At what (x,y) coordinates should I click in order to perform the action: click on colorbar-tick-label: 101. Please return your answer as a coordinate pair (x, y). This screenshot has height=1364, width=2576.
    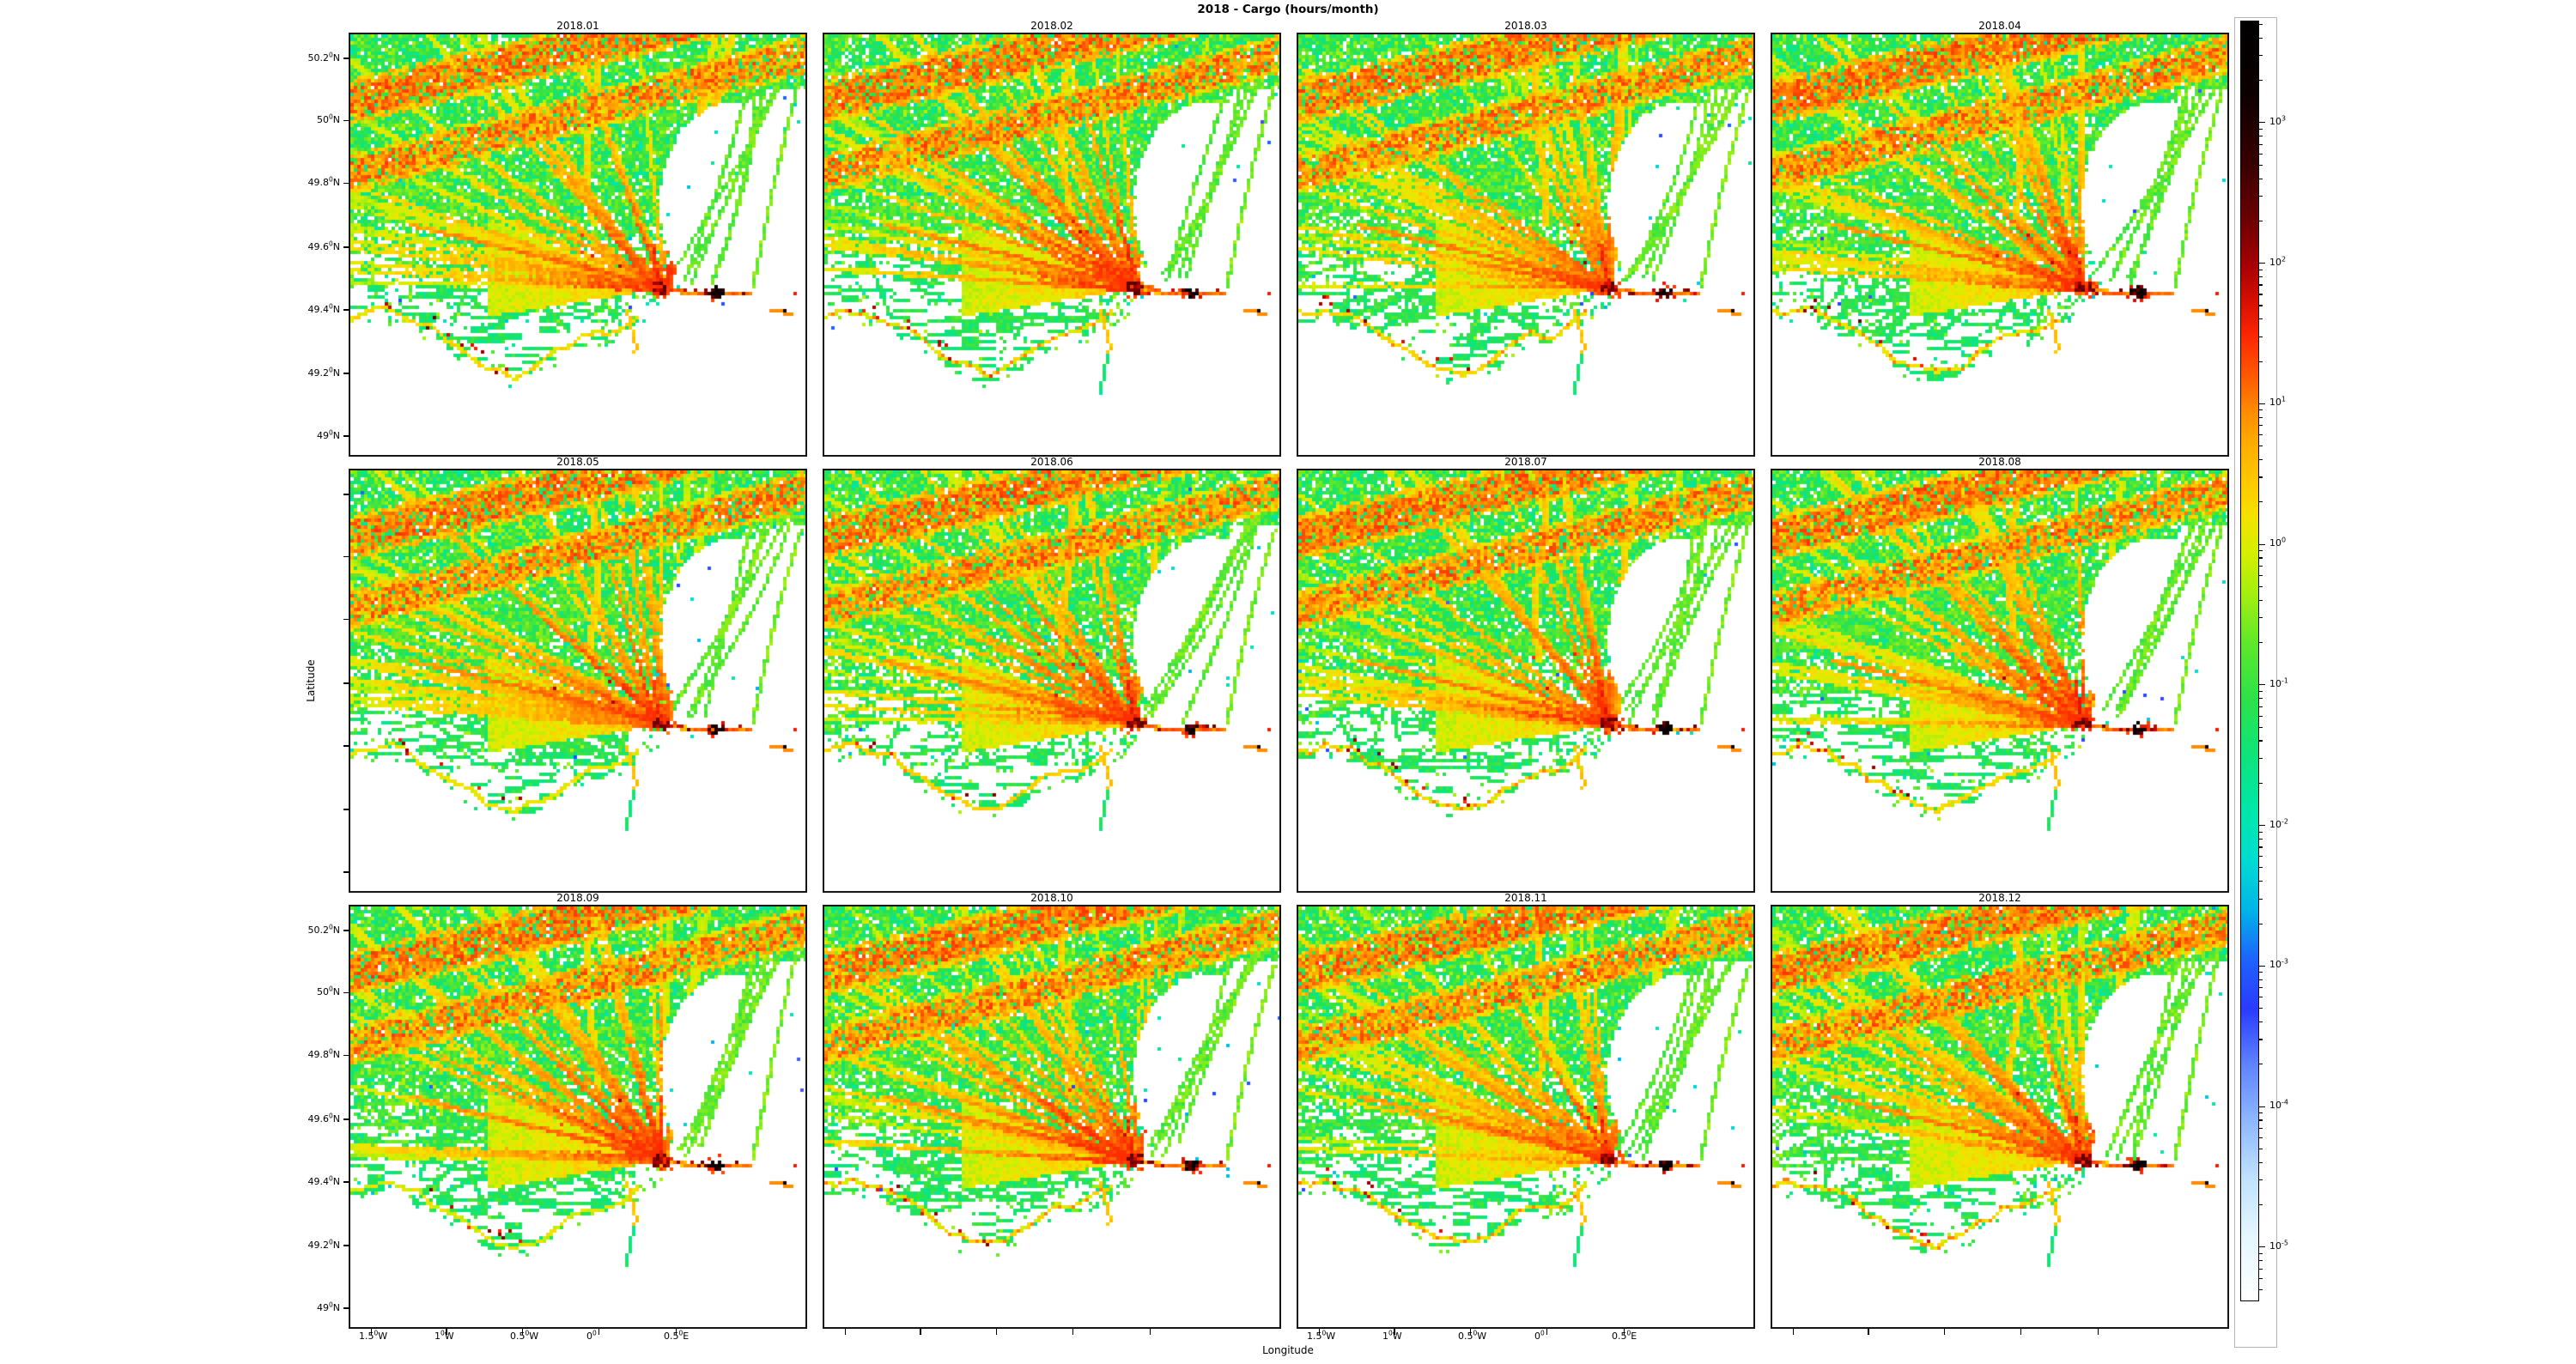
    Looking at the image, I should click on (2278, 402).